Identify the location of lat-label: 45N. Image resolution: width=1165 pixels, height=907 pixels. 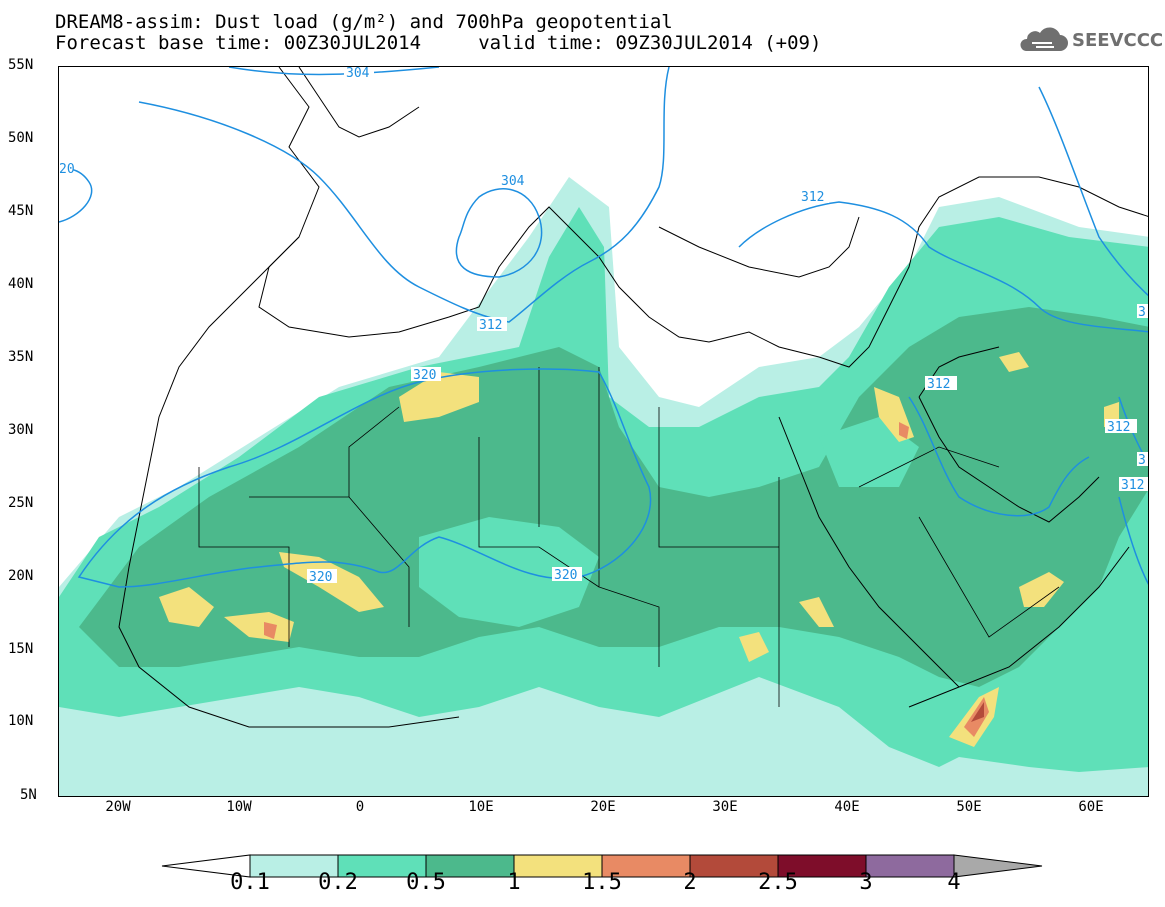
(21, 211).